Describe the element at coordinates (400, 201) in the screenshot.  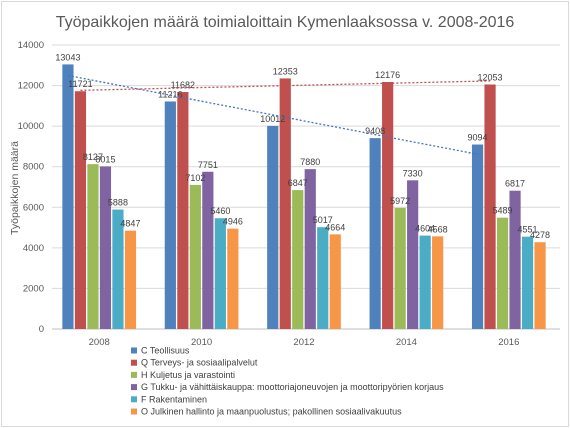
I see `data-label: 5972` at that location.